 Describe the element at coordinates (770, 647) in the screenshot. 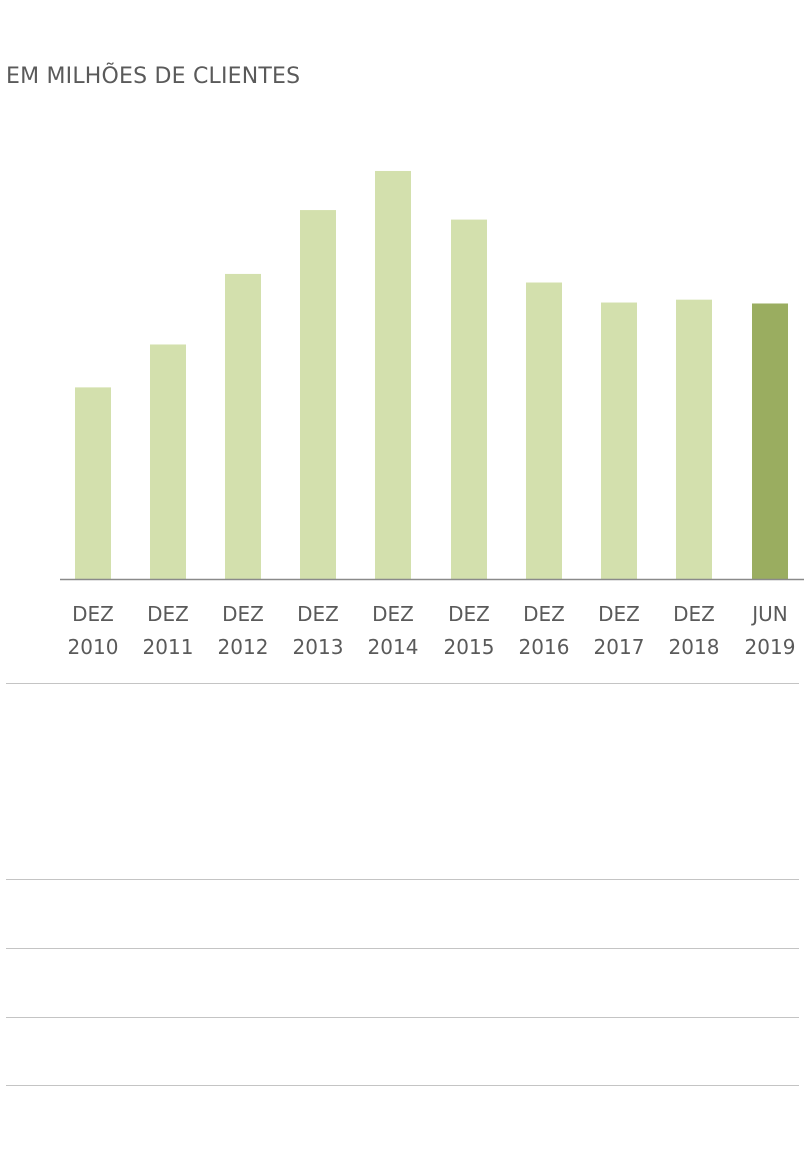

I see `x-tick-label-year: 2019` at that location.